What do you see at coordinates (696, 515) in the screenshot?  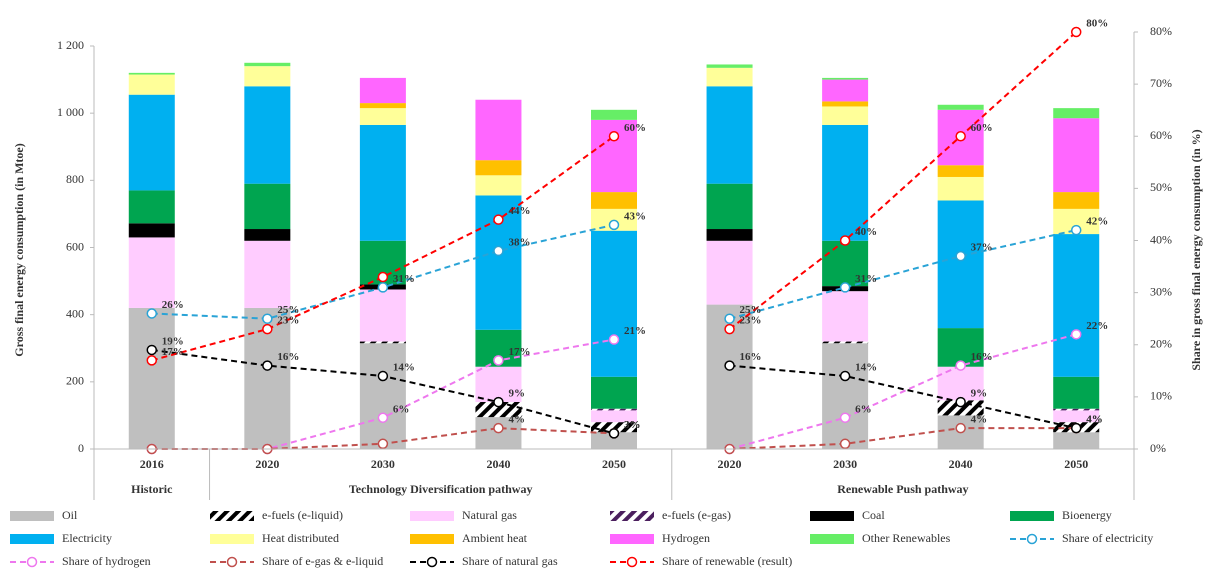 I see `legend-label: e-fuels (e-gas)` at bounding box center [696, 515].